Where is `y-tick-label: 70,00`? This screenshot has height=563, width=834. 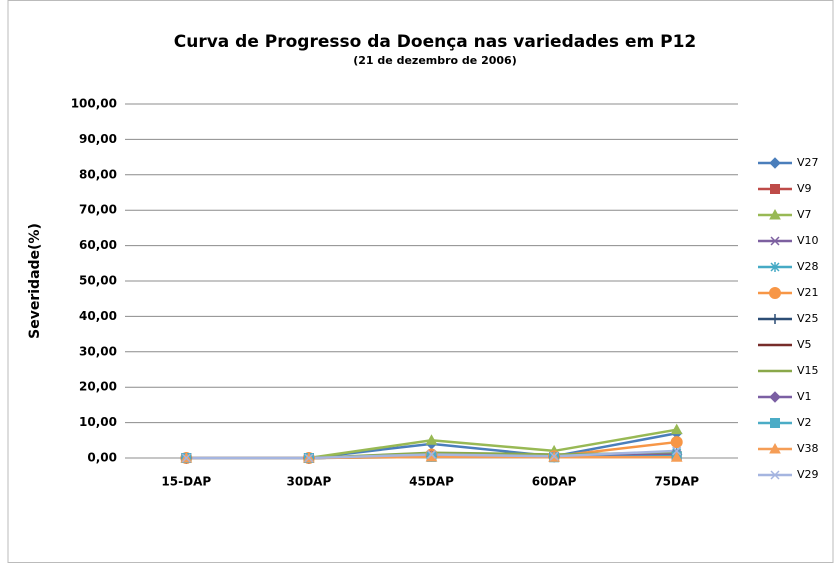 y-tick-label: 70,00 is located at coordinates (98, 210).